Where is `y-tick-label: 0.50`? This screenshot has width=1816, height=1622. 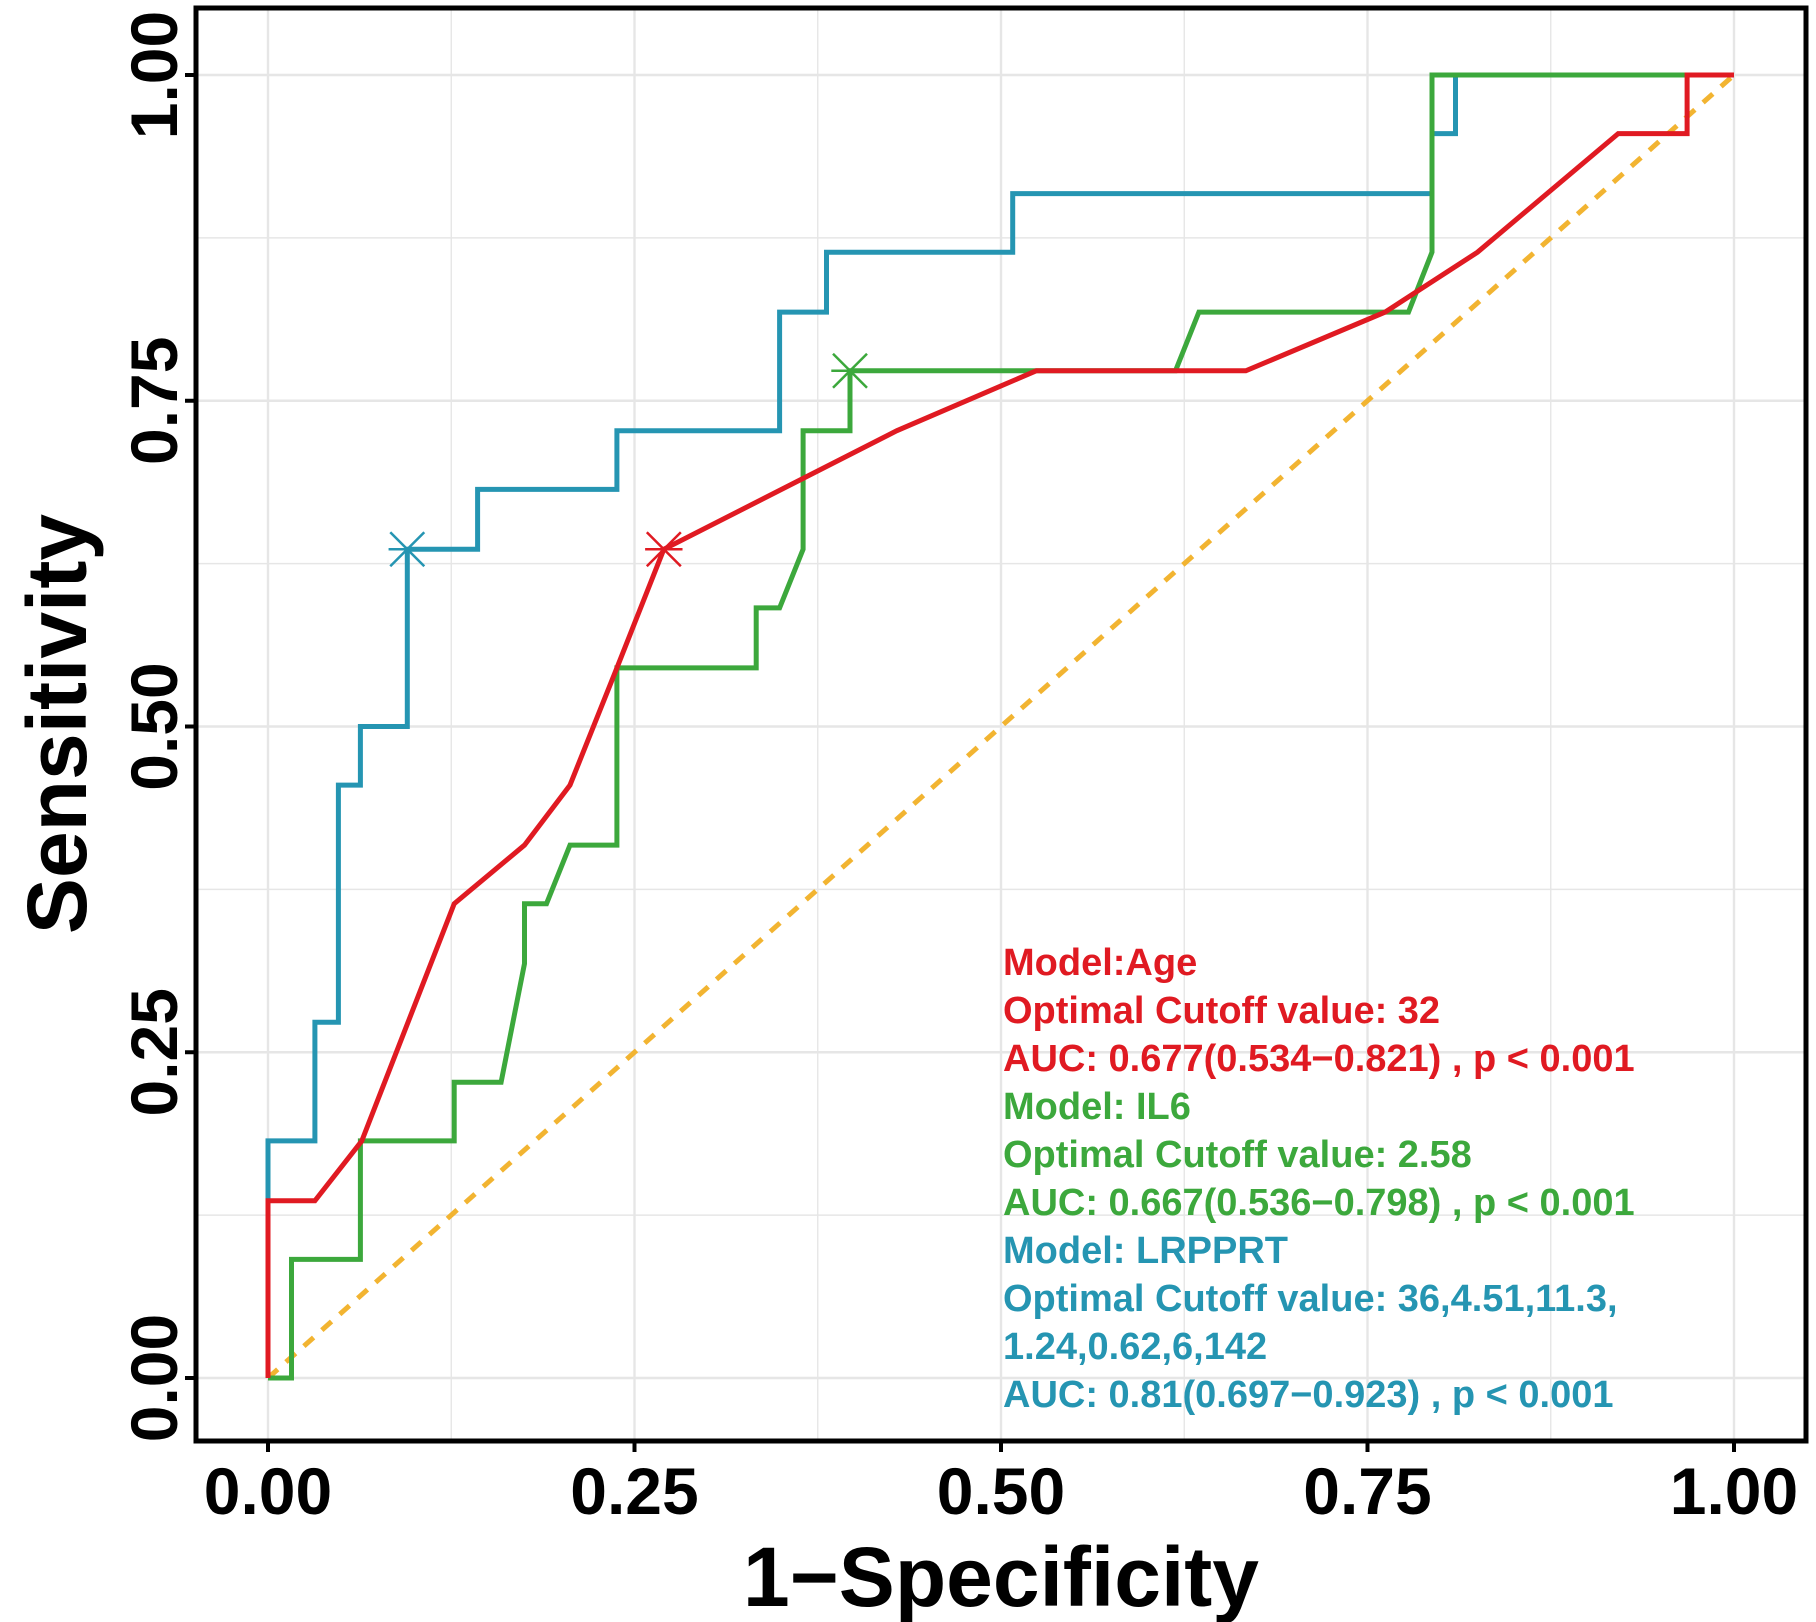 y-tick-label: 0.50 is located at coordinates (154, 726).